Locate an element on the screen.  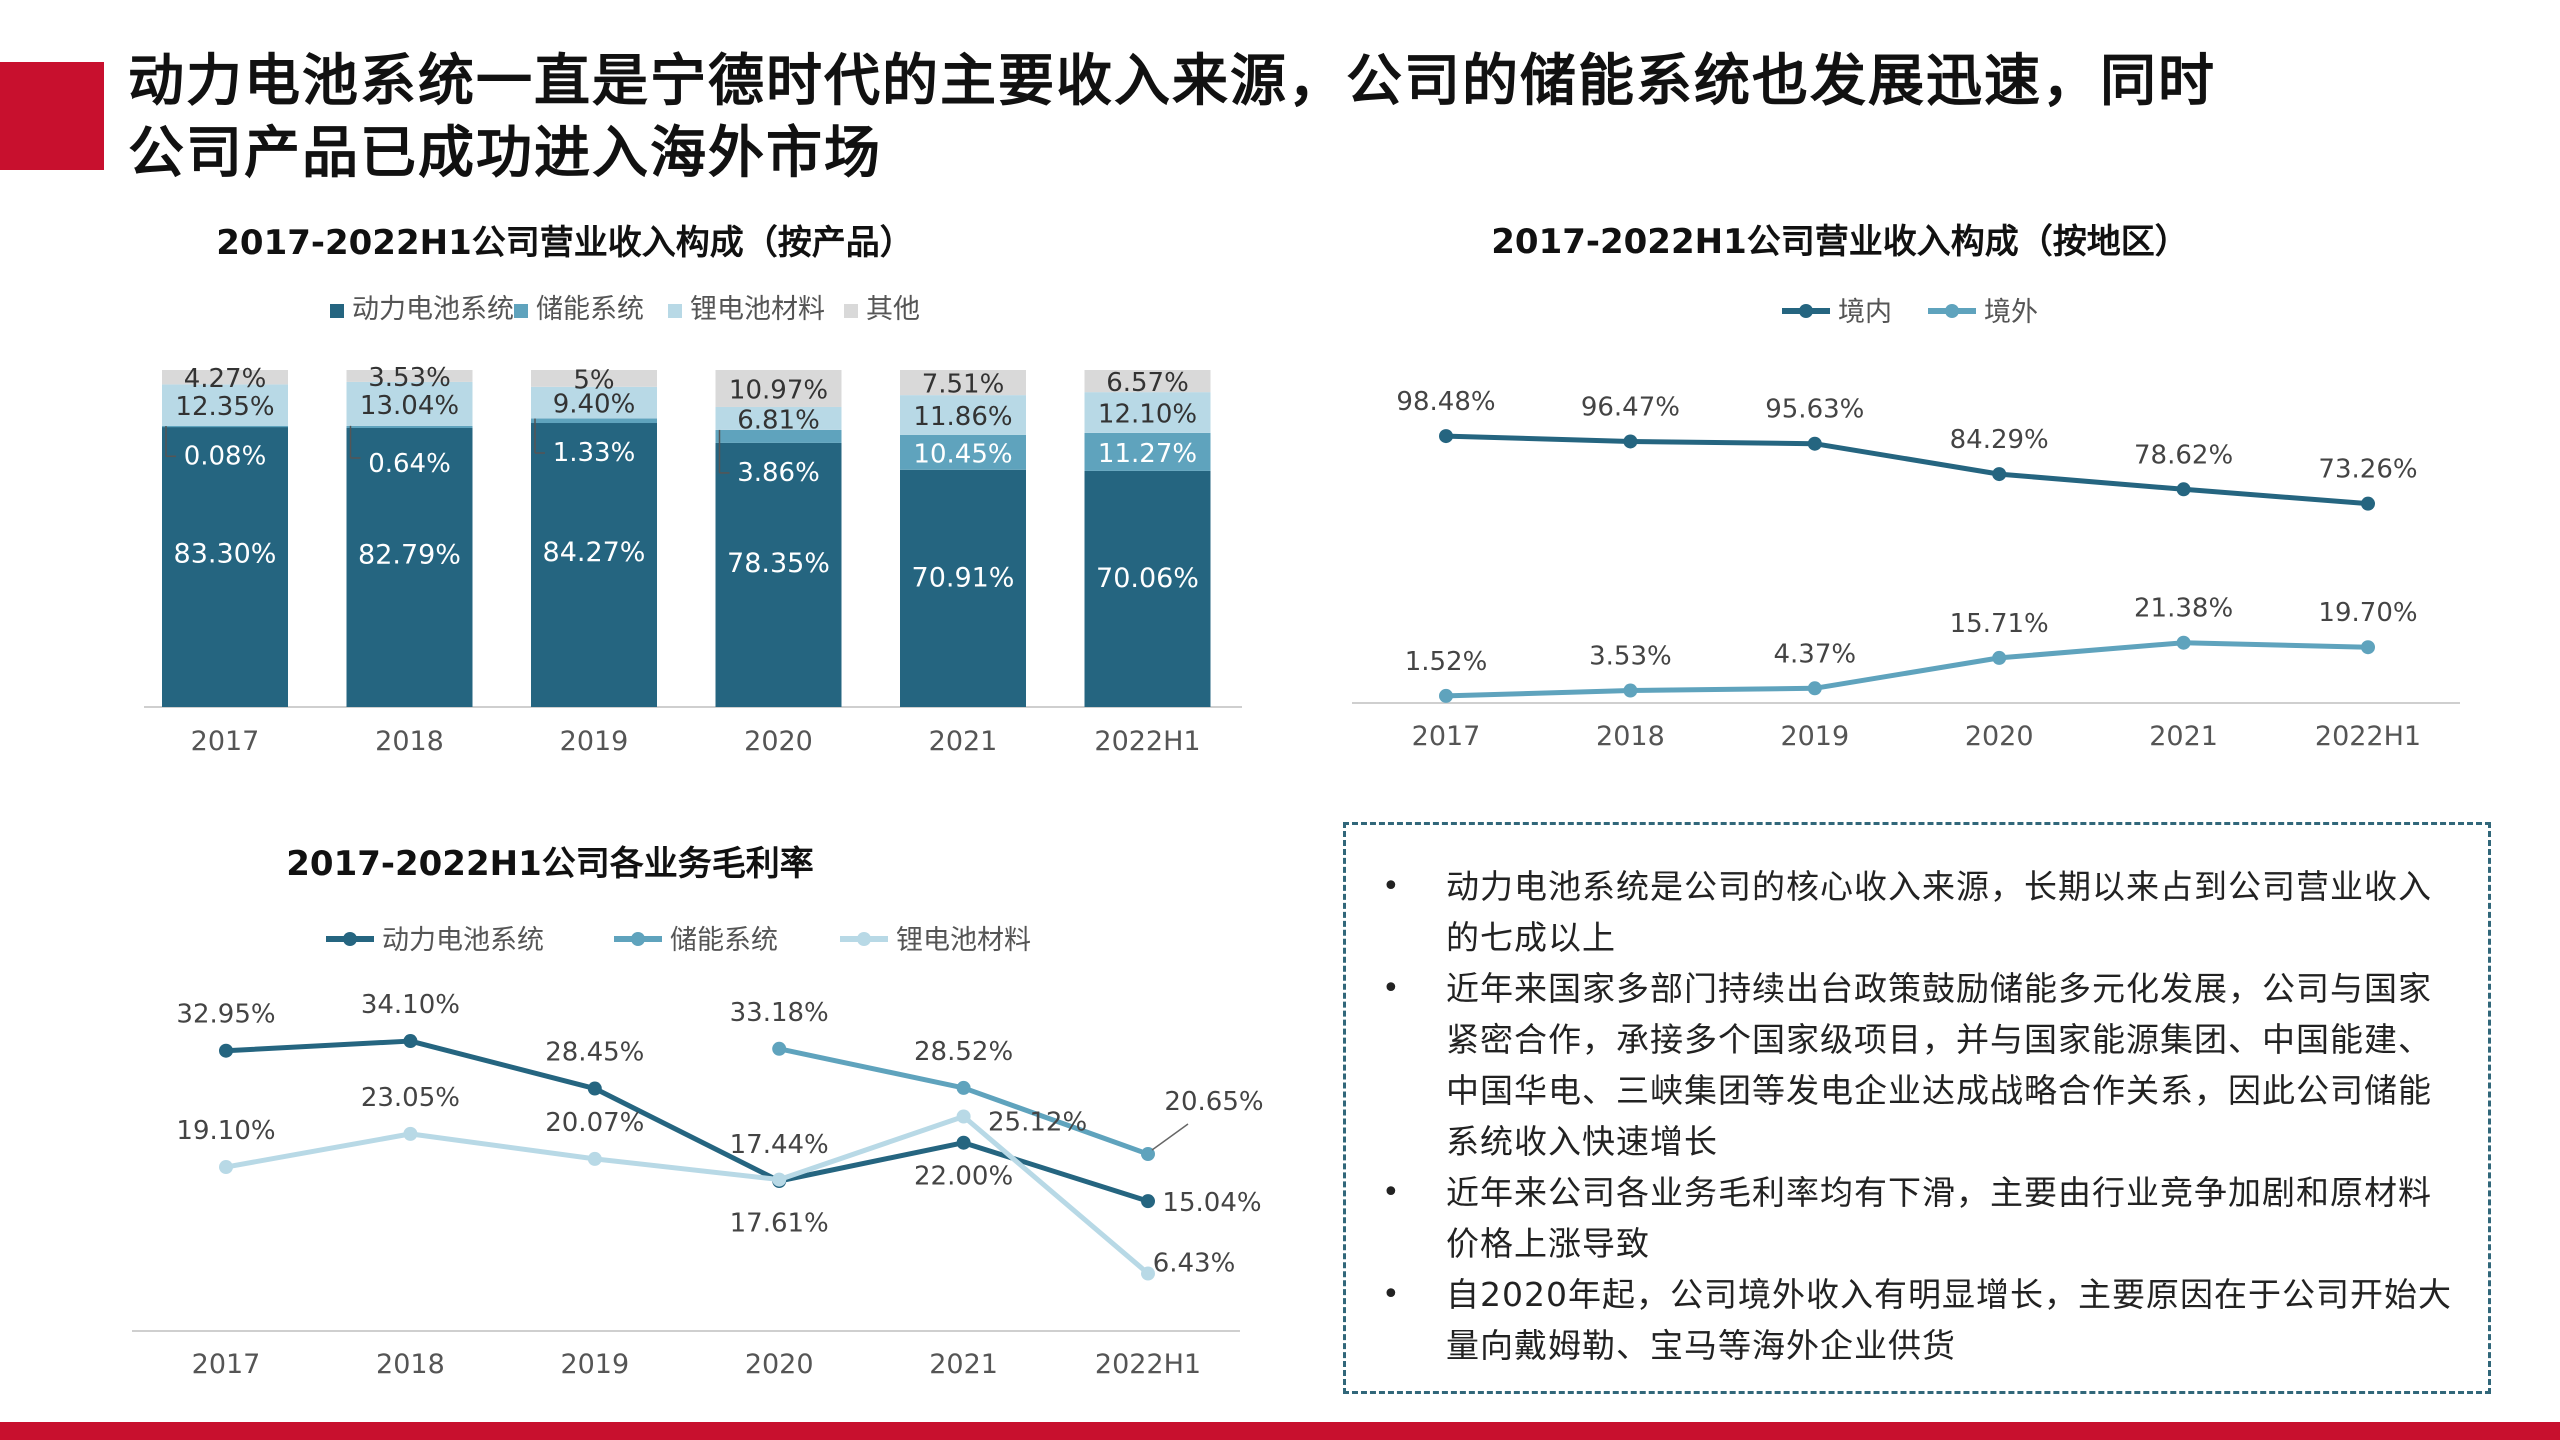
note-item: • 动力电池系统是公司的核心收入来源，长期以来占到公司营业收入的七成以上 is located at coordinates (1912, 912).